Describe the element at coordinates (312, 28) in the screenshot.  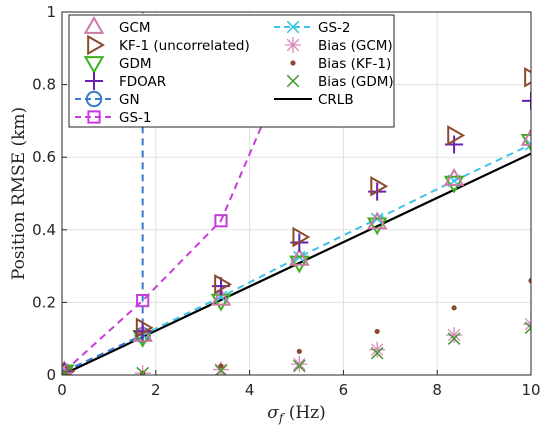
I see `legend-item-gs-2: GS-2` at that location.